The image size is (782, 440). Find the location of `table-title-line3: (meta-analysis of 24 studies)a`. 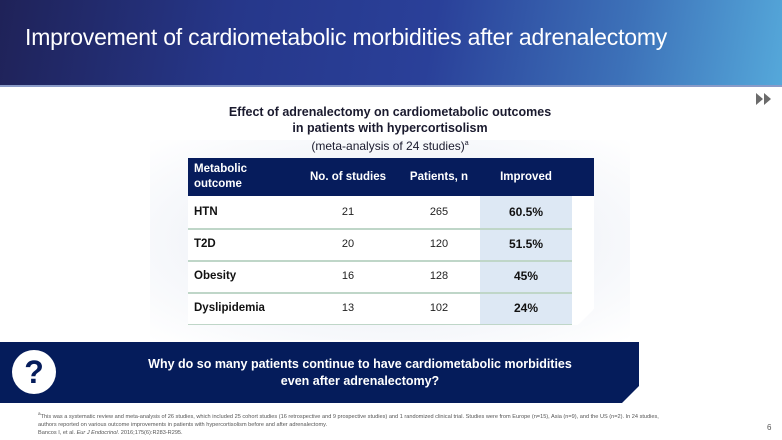

table-title-line3: (meta-analysis of 24 studies)a is located at coordinates (390, 145).